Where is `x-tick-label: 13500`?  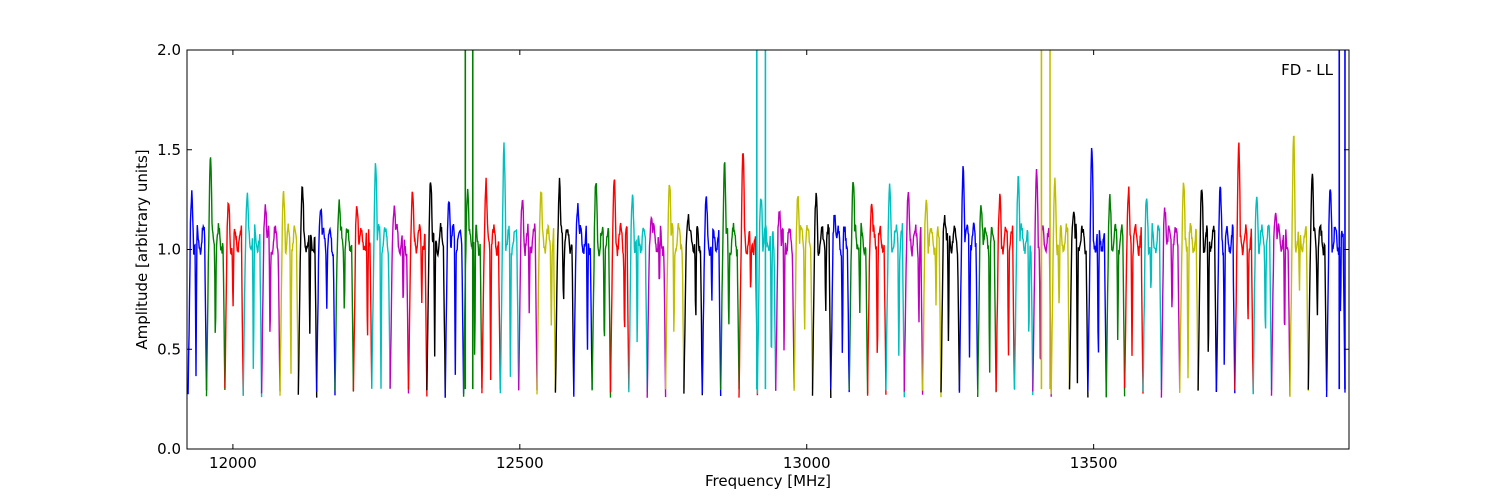 x-tick-label: 13500 is located at coordinates (1094, 463).